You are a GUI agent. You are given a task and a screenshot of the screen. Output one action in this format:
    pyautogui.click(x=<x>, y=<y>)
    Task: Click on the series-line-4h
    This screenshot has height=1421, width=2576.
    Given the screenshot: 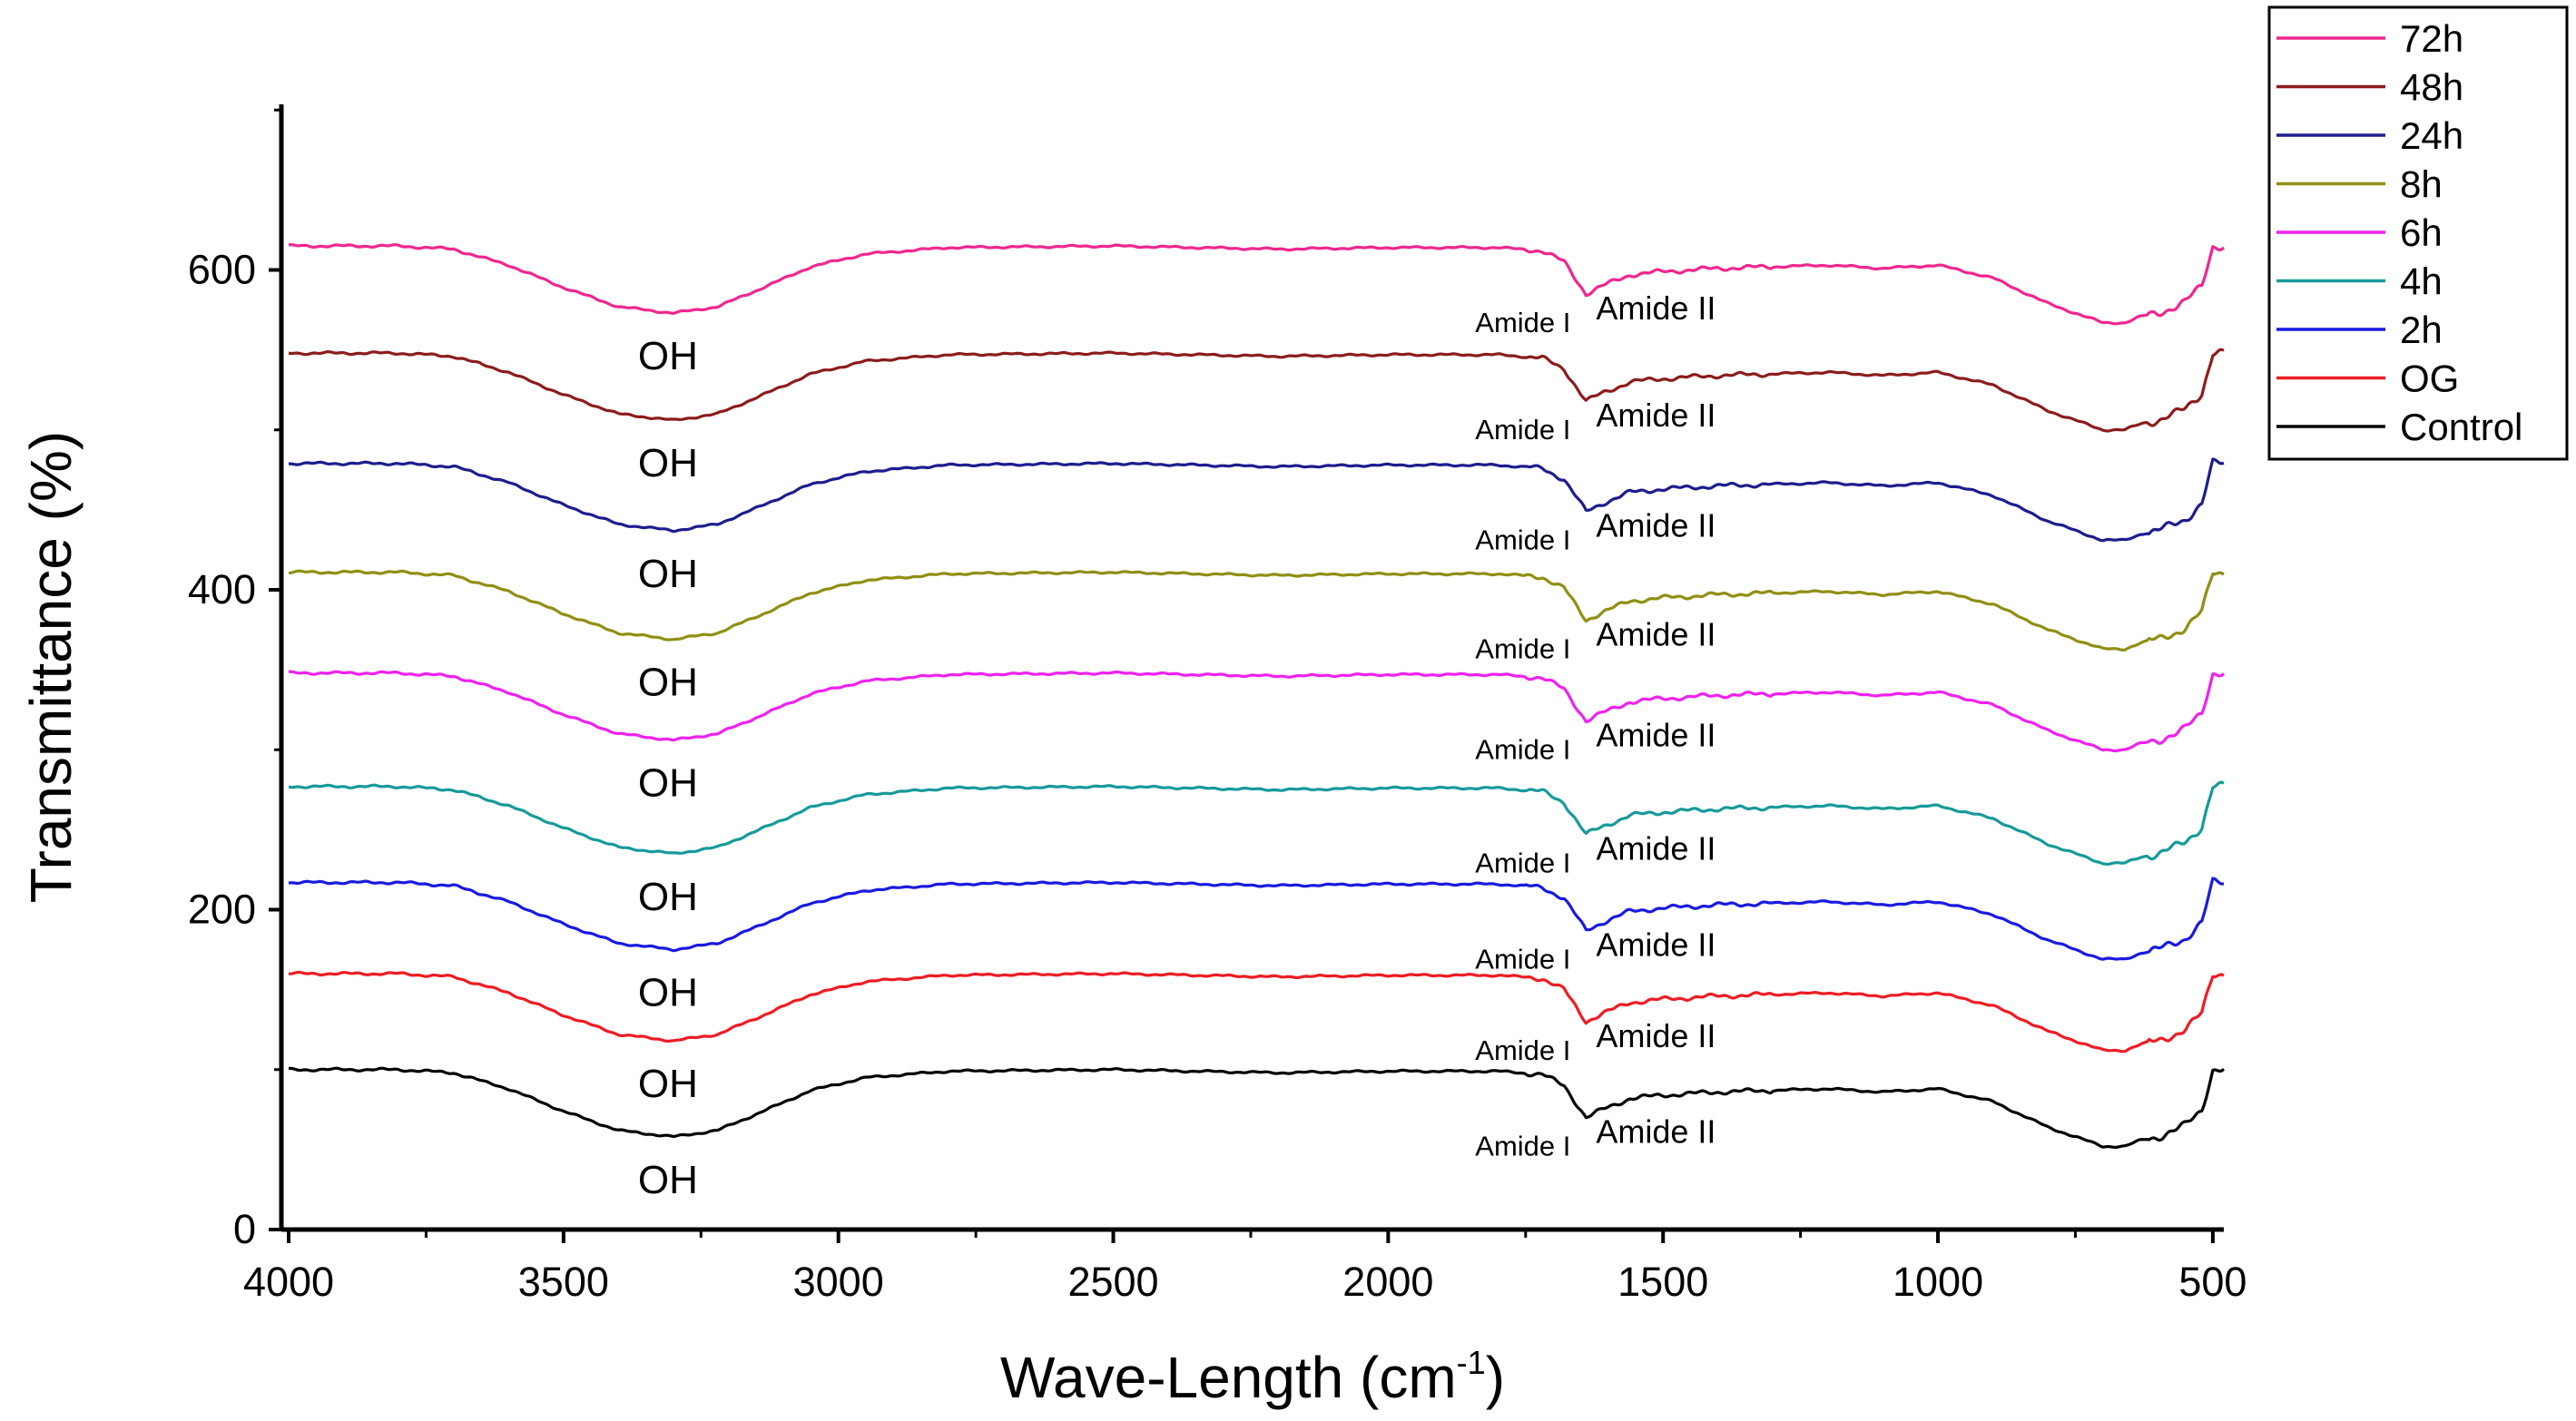 What is the action you would take?
    pyautogui.click(x=1256, y=823)
    